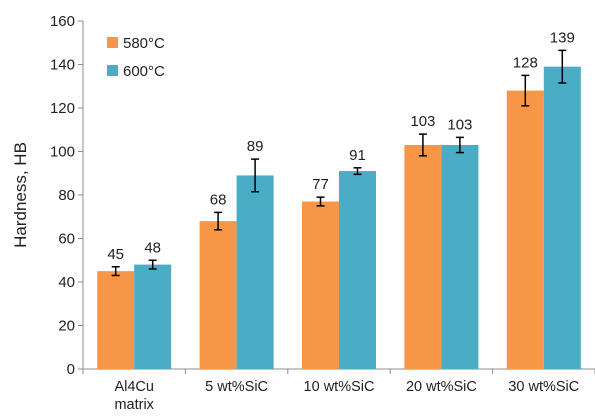 The height and width of the screenshot is (420, 595). I want to click on data-label: 139, so click(562, 37).